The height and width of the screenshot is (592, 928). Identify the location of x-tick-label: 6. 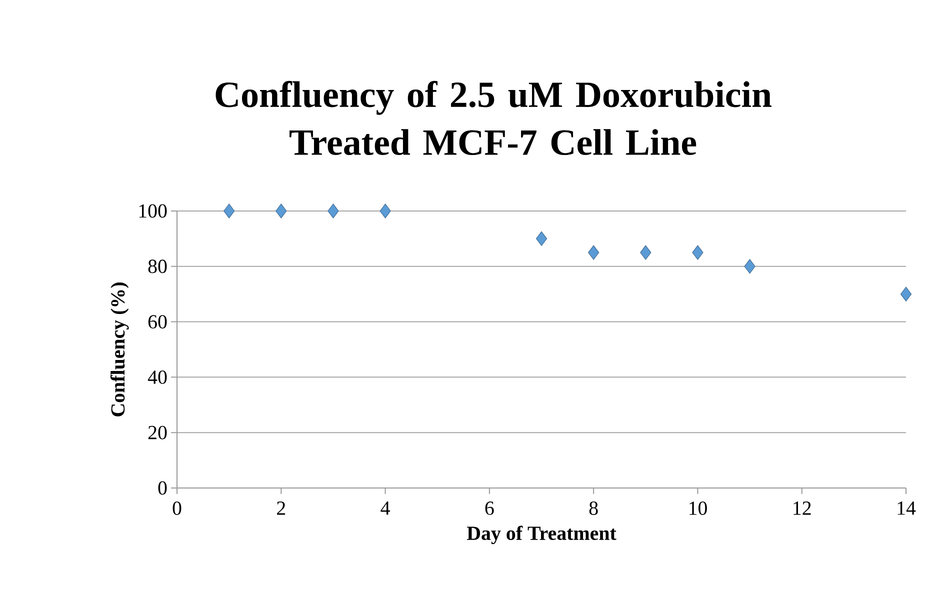
(489, 508).